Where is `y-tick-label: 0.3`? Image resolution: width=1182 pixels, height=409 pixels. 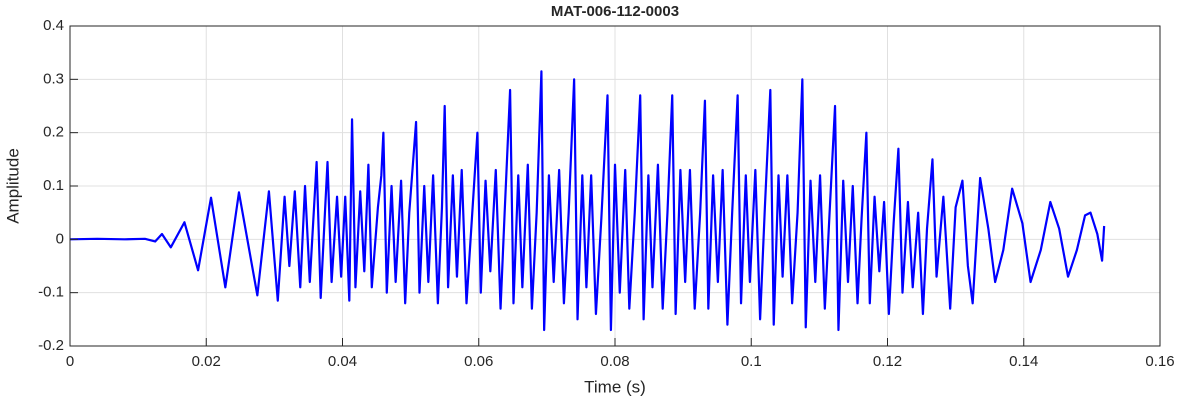
y-tick-label: 0.3 is located at coordinates (53, 78).